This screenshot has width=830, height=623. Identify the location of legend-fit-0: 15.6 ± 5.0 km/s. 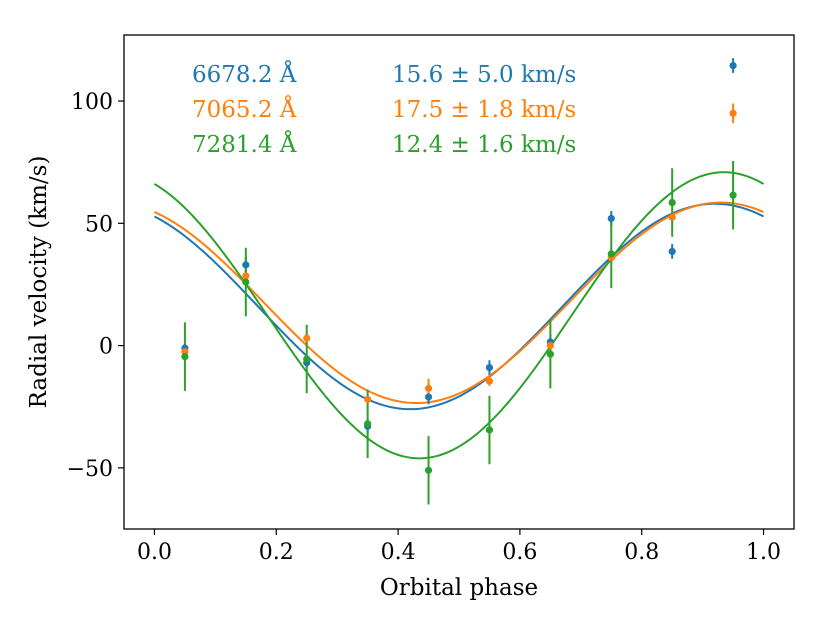
(484, 75).